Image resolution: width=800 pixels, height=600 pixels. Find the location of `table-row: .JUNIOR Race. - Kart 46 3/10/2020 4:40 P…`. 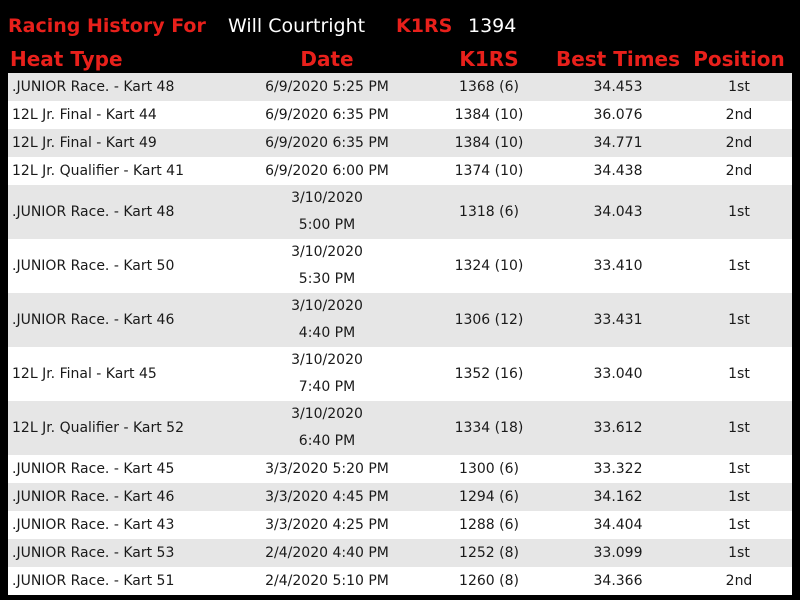

table-row: .JUNIOR Race. - Kart 46 3/10/2020 4:40 P… is located at coordinates (400, 320).